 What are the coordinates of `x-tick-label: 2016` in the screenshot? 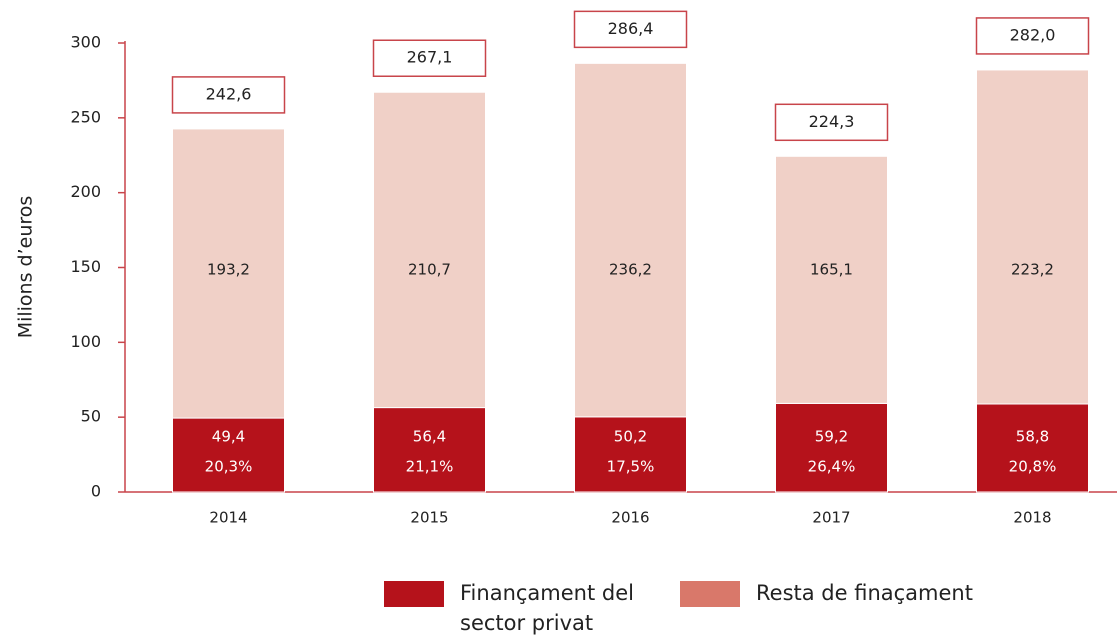 It's located at (630, 518).